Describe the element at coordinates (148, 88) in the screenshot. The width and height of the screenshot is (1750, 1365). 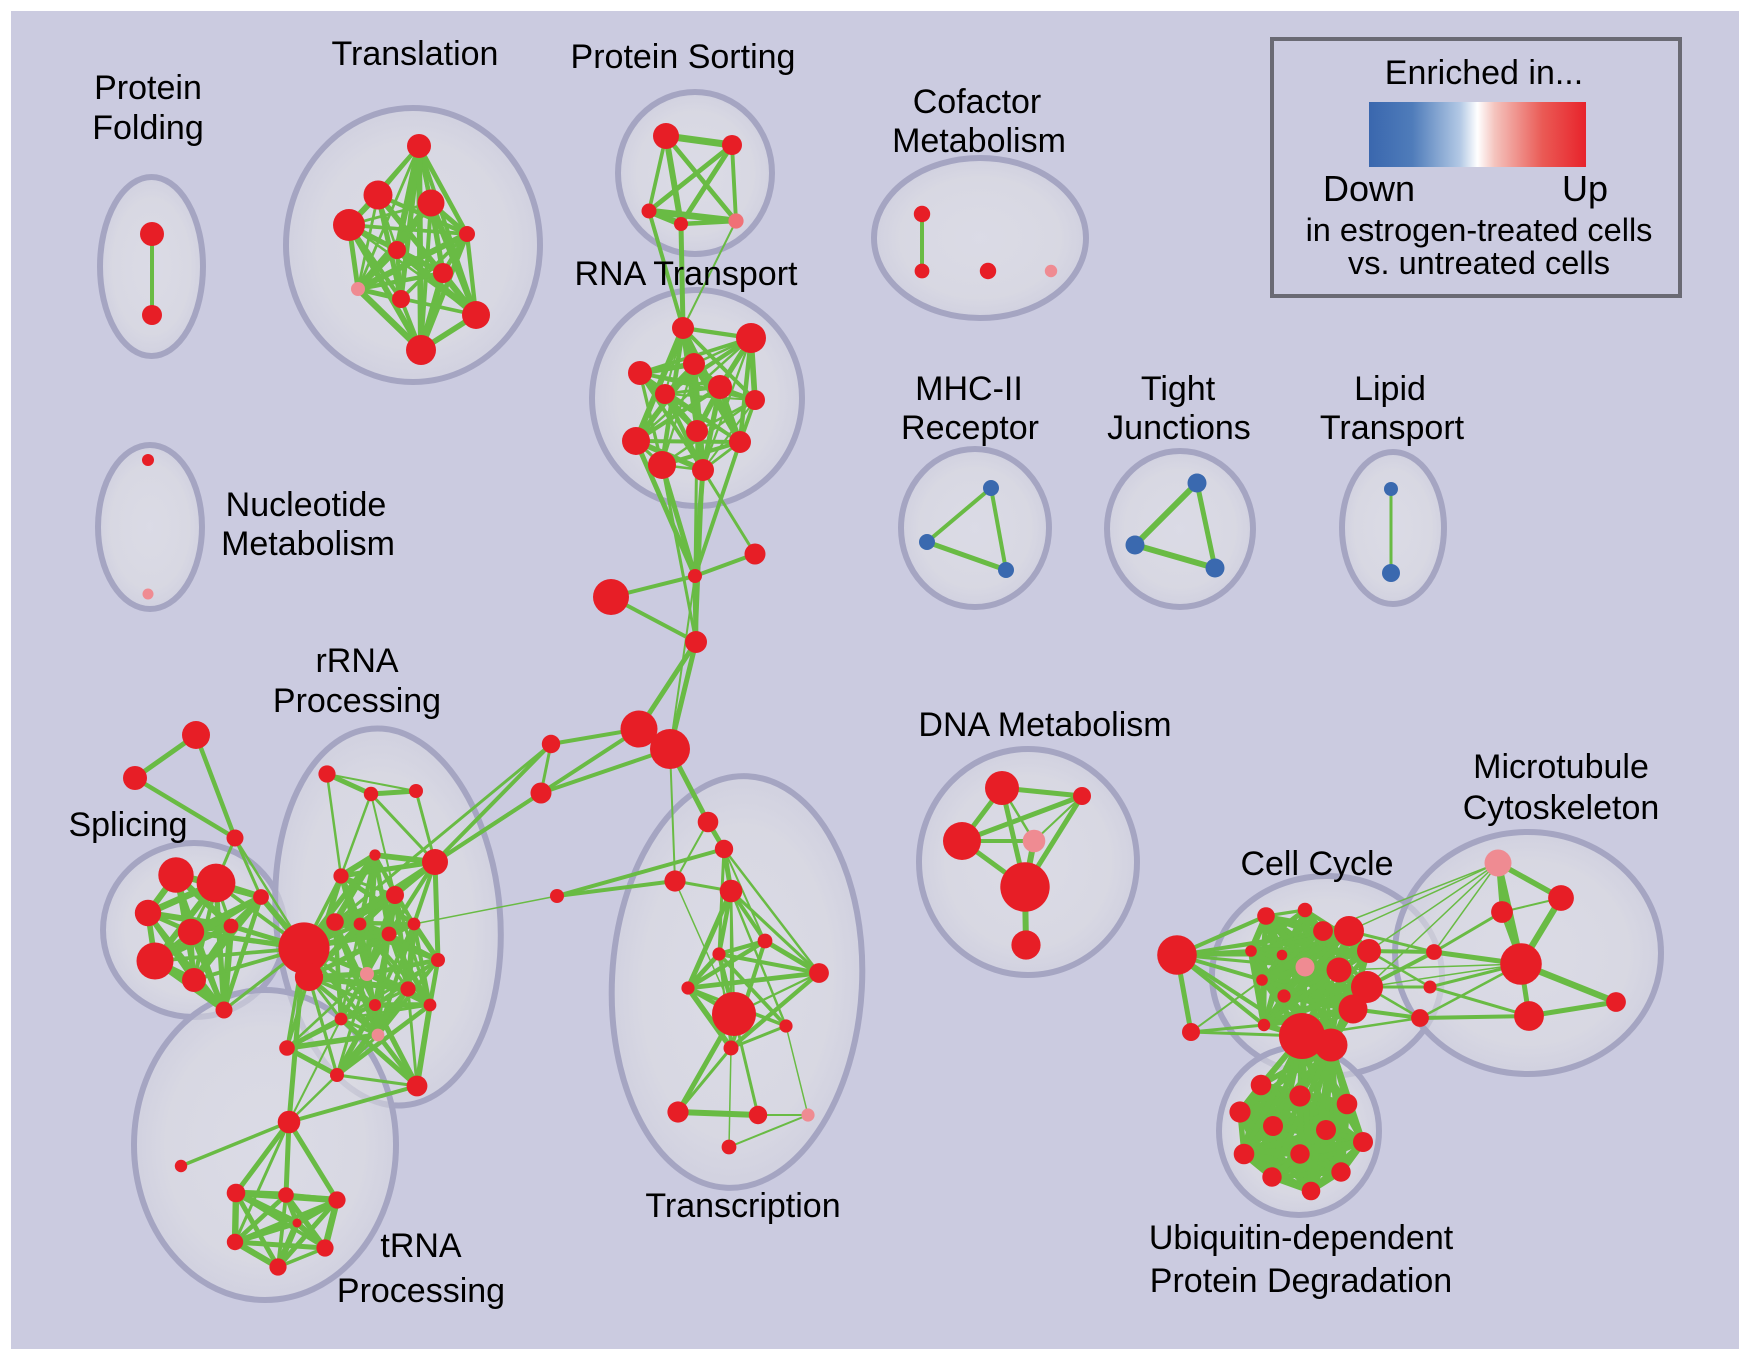
I see `svg-text: Protein` at that location.